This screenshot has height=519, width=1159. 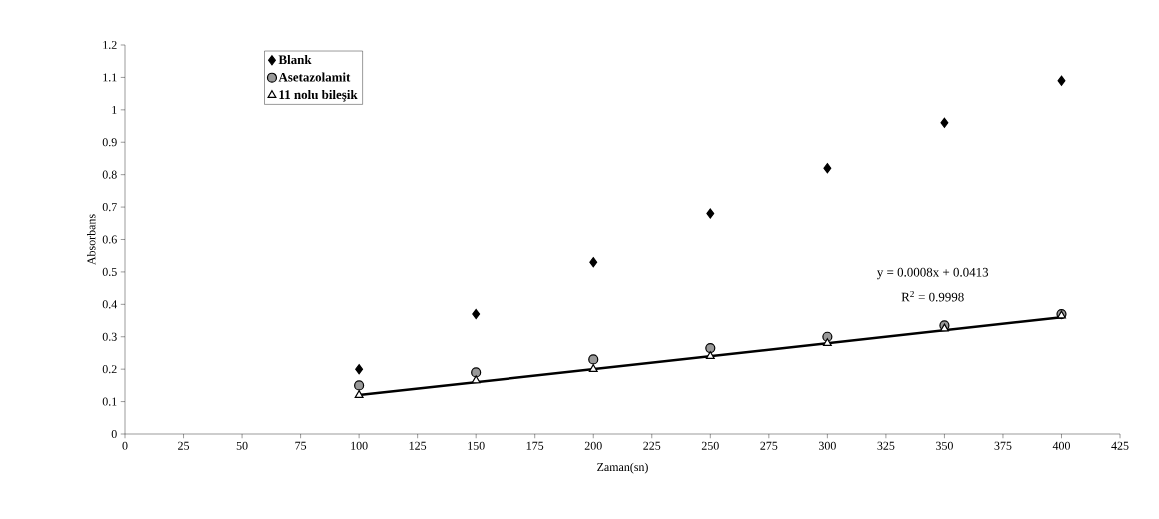 What do you see at coordinates (769, 445) in the screenshot?
I see `x-tick-label: 275` at bounding box center [769, 445].